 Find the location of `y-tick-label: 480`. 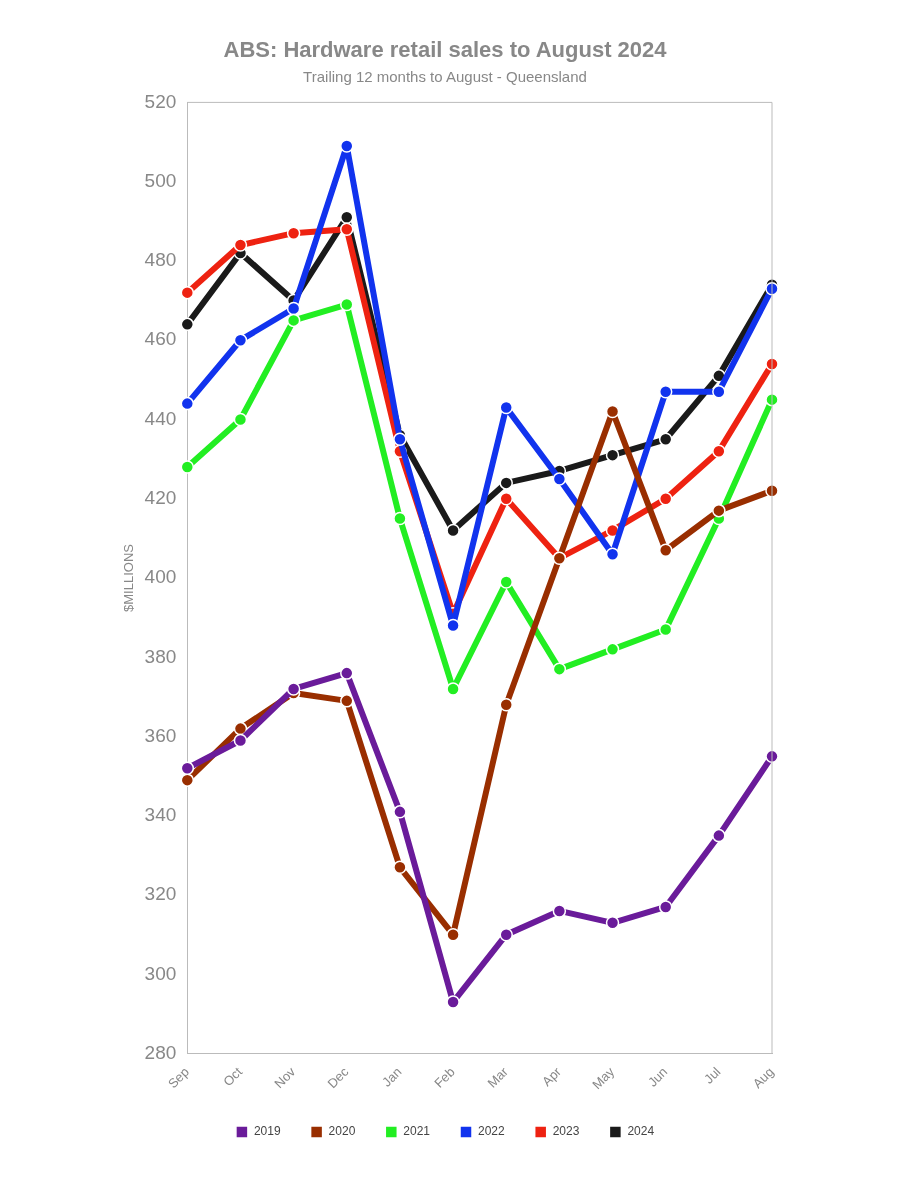

y-tick-label: 480 is located at coordinates (160, 260).